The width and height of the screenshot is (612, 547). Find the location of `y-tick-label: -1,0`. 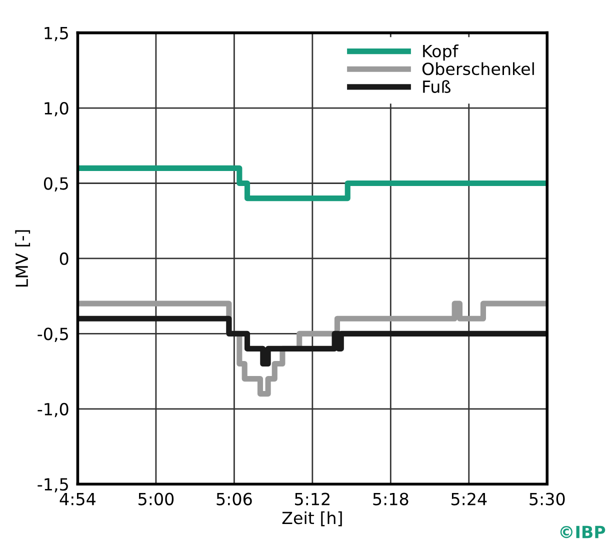

y-tick-label: -1,0 is located at coordinates (53, 410).